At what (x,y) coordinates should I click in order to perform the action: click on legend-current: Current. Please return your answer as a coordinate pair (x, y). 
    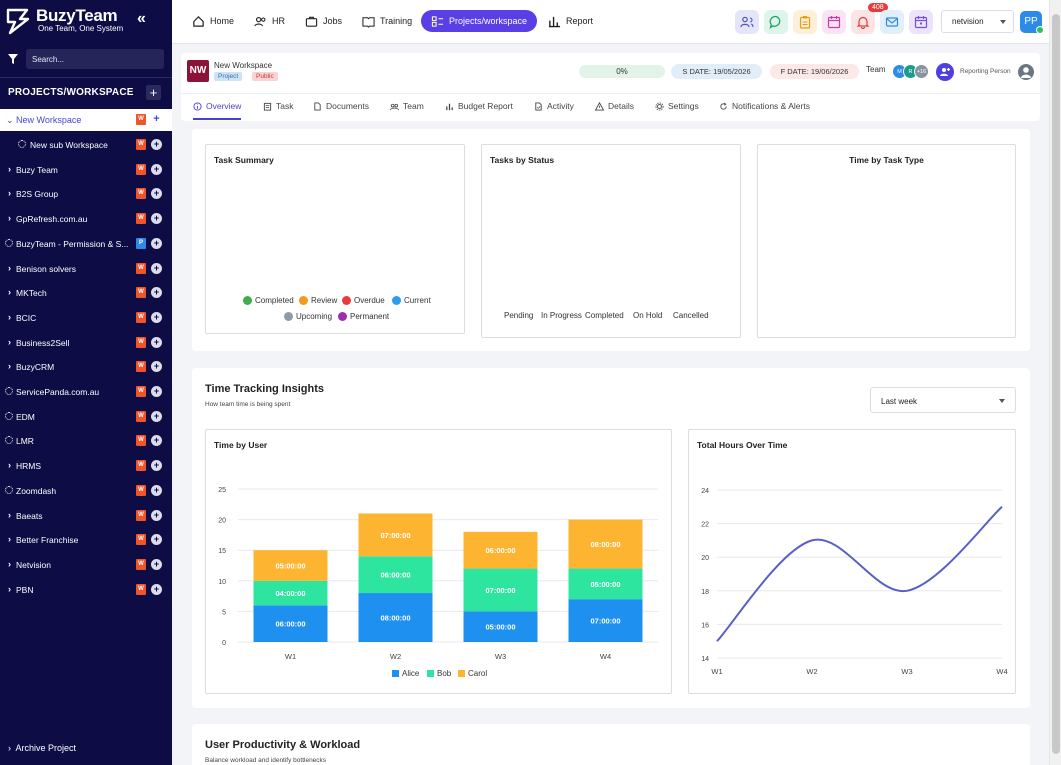
    Looking at the image, I should click on (411, 300).